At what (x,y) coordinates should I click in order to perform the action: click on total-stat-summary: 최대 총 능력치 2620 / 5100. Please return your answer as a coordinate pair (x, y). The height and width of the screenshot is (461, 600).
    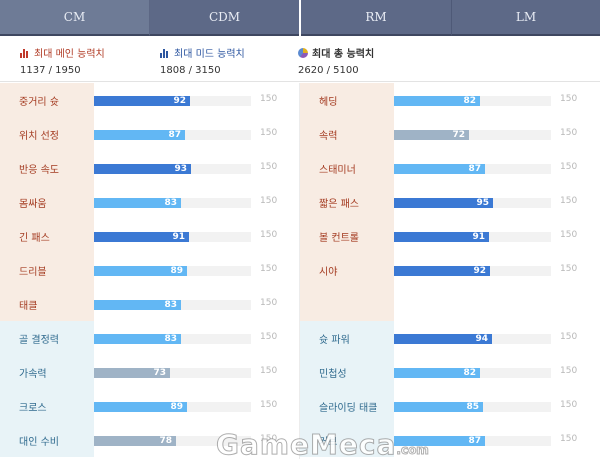
    Looking at the image, I should click on (336, 60).